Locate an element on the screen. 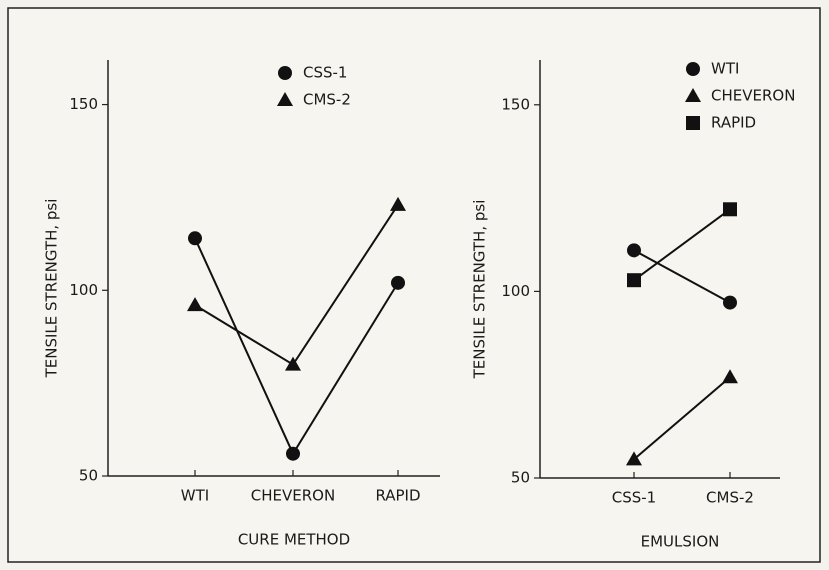 Image resolution: width=829 pixels, height=570 pixels. x-axis-label: CURE METHOD is located at coordinates (294, 540).